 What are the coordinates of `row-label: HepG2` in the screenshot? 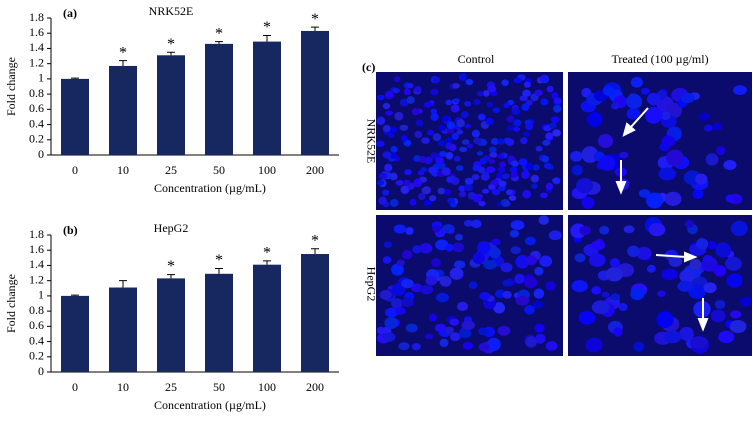 It's located at (371, 284).